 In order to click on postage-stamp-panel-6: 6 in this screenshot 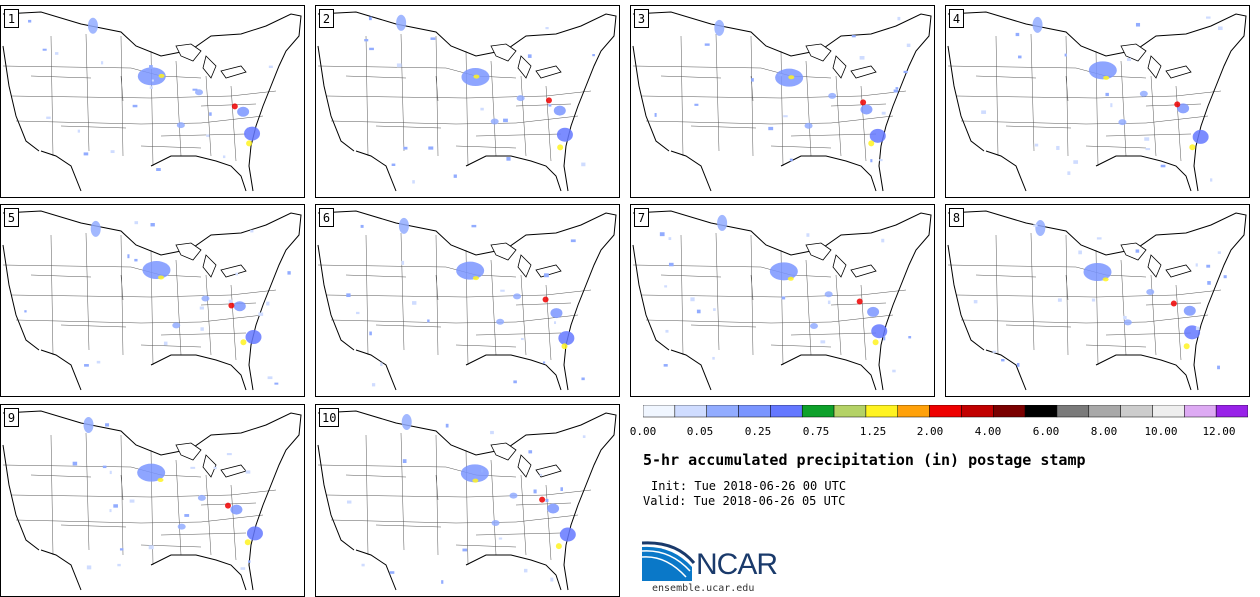, I will do `click(467, 300)`.